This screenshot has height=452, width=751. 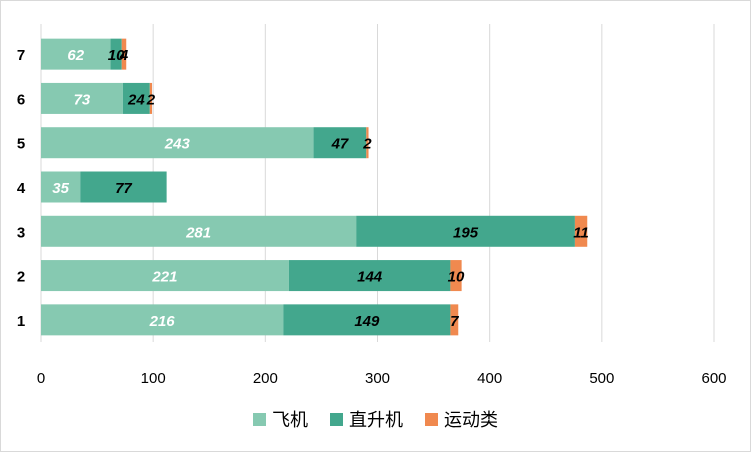 What do you see at coordinates (21, 321) in the screenshot?
I see `category-label: 1` at bounding box center [21, 321].